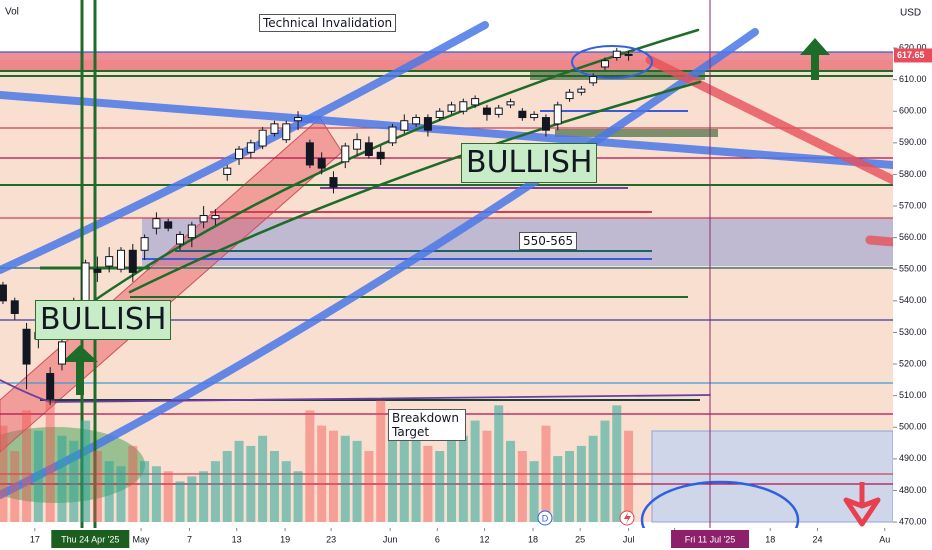 Image resolution: width=932 pixels, height=550 pixels. What do you see at coordinates (913, 521) in the screenshot?
I see `y-tick-label: 470.00` at bounding box center [913, 521].